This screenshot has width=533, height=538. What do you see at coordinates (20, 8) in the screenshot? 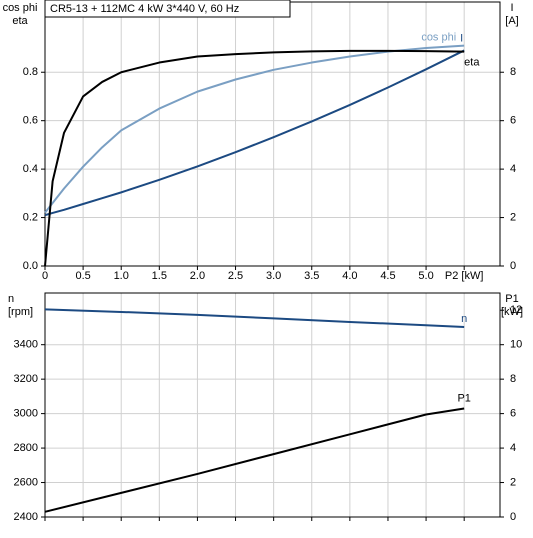
I see `y-axis-label: cos phi` at bounding box center [20, 8].